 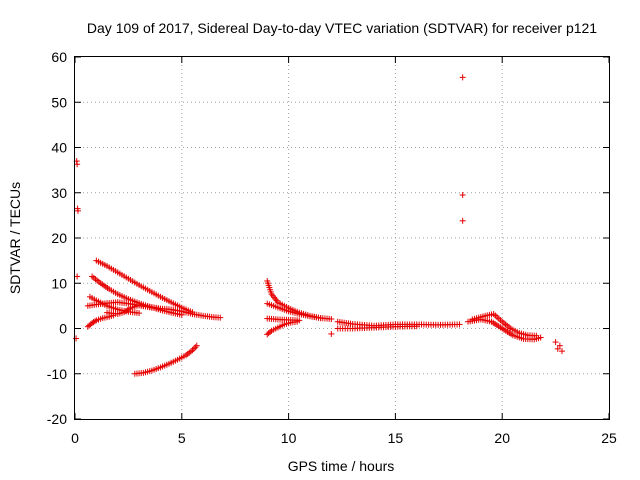 What do you see at coordinates (100, 321) in the screenshot?
I see `series-rising-low` at bounding box center [100, 321].